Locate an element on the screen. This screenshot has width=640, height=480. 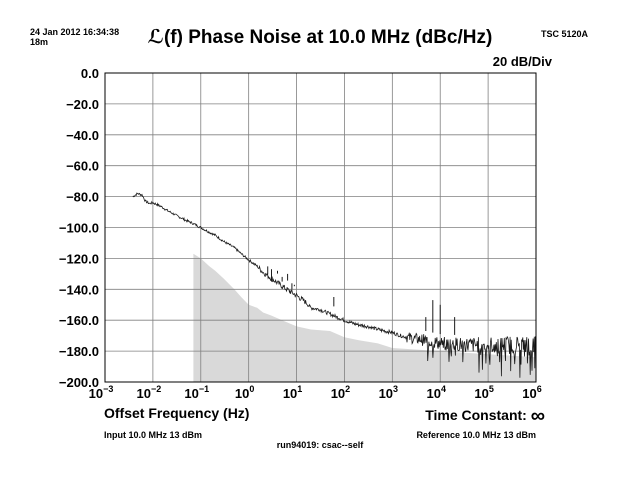
x-tick-label: 10⁰ is located at coordinates (244, 392).